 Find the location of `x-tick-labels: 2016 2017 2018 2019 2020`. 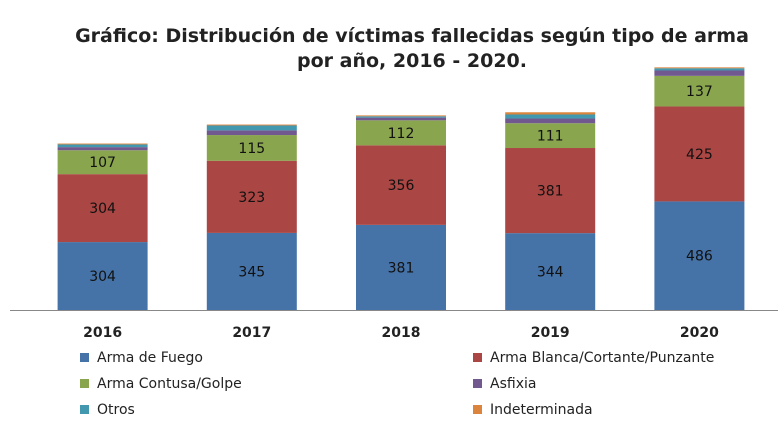

x-tick-labels: 2016 2017 2018 2019 2020 is located at coordinates (401, 333).